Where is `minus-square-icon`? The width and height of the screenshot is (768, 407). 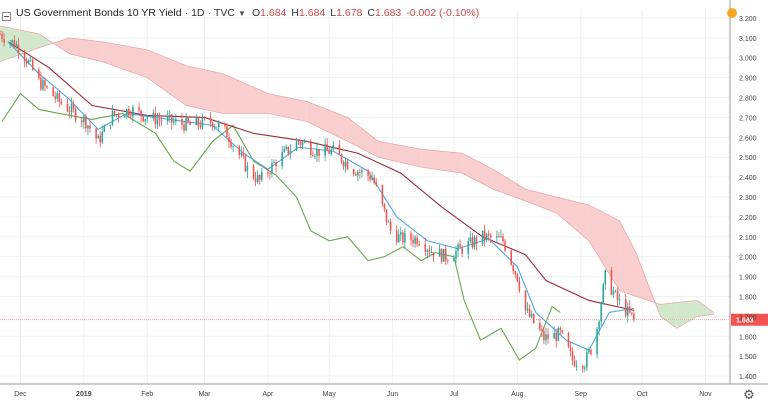 minus-square-icon is located at coordinates (6, 14).